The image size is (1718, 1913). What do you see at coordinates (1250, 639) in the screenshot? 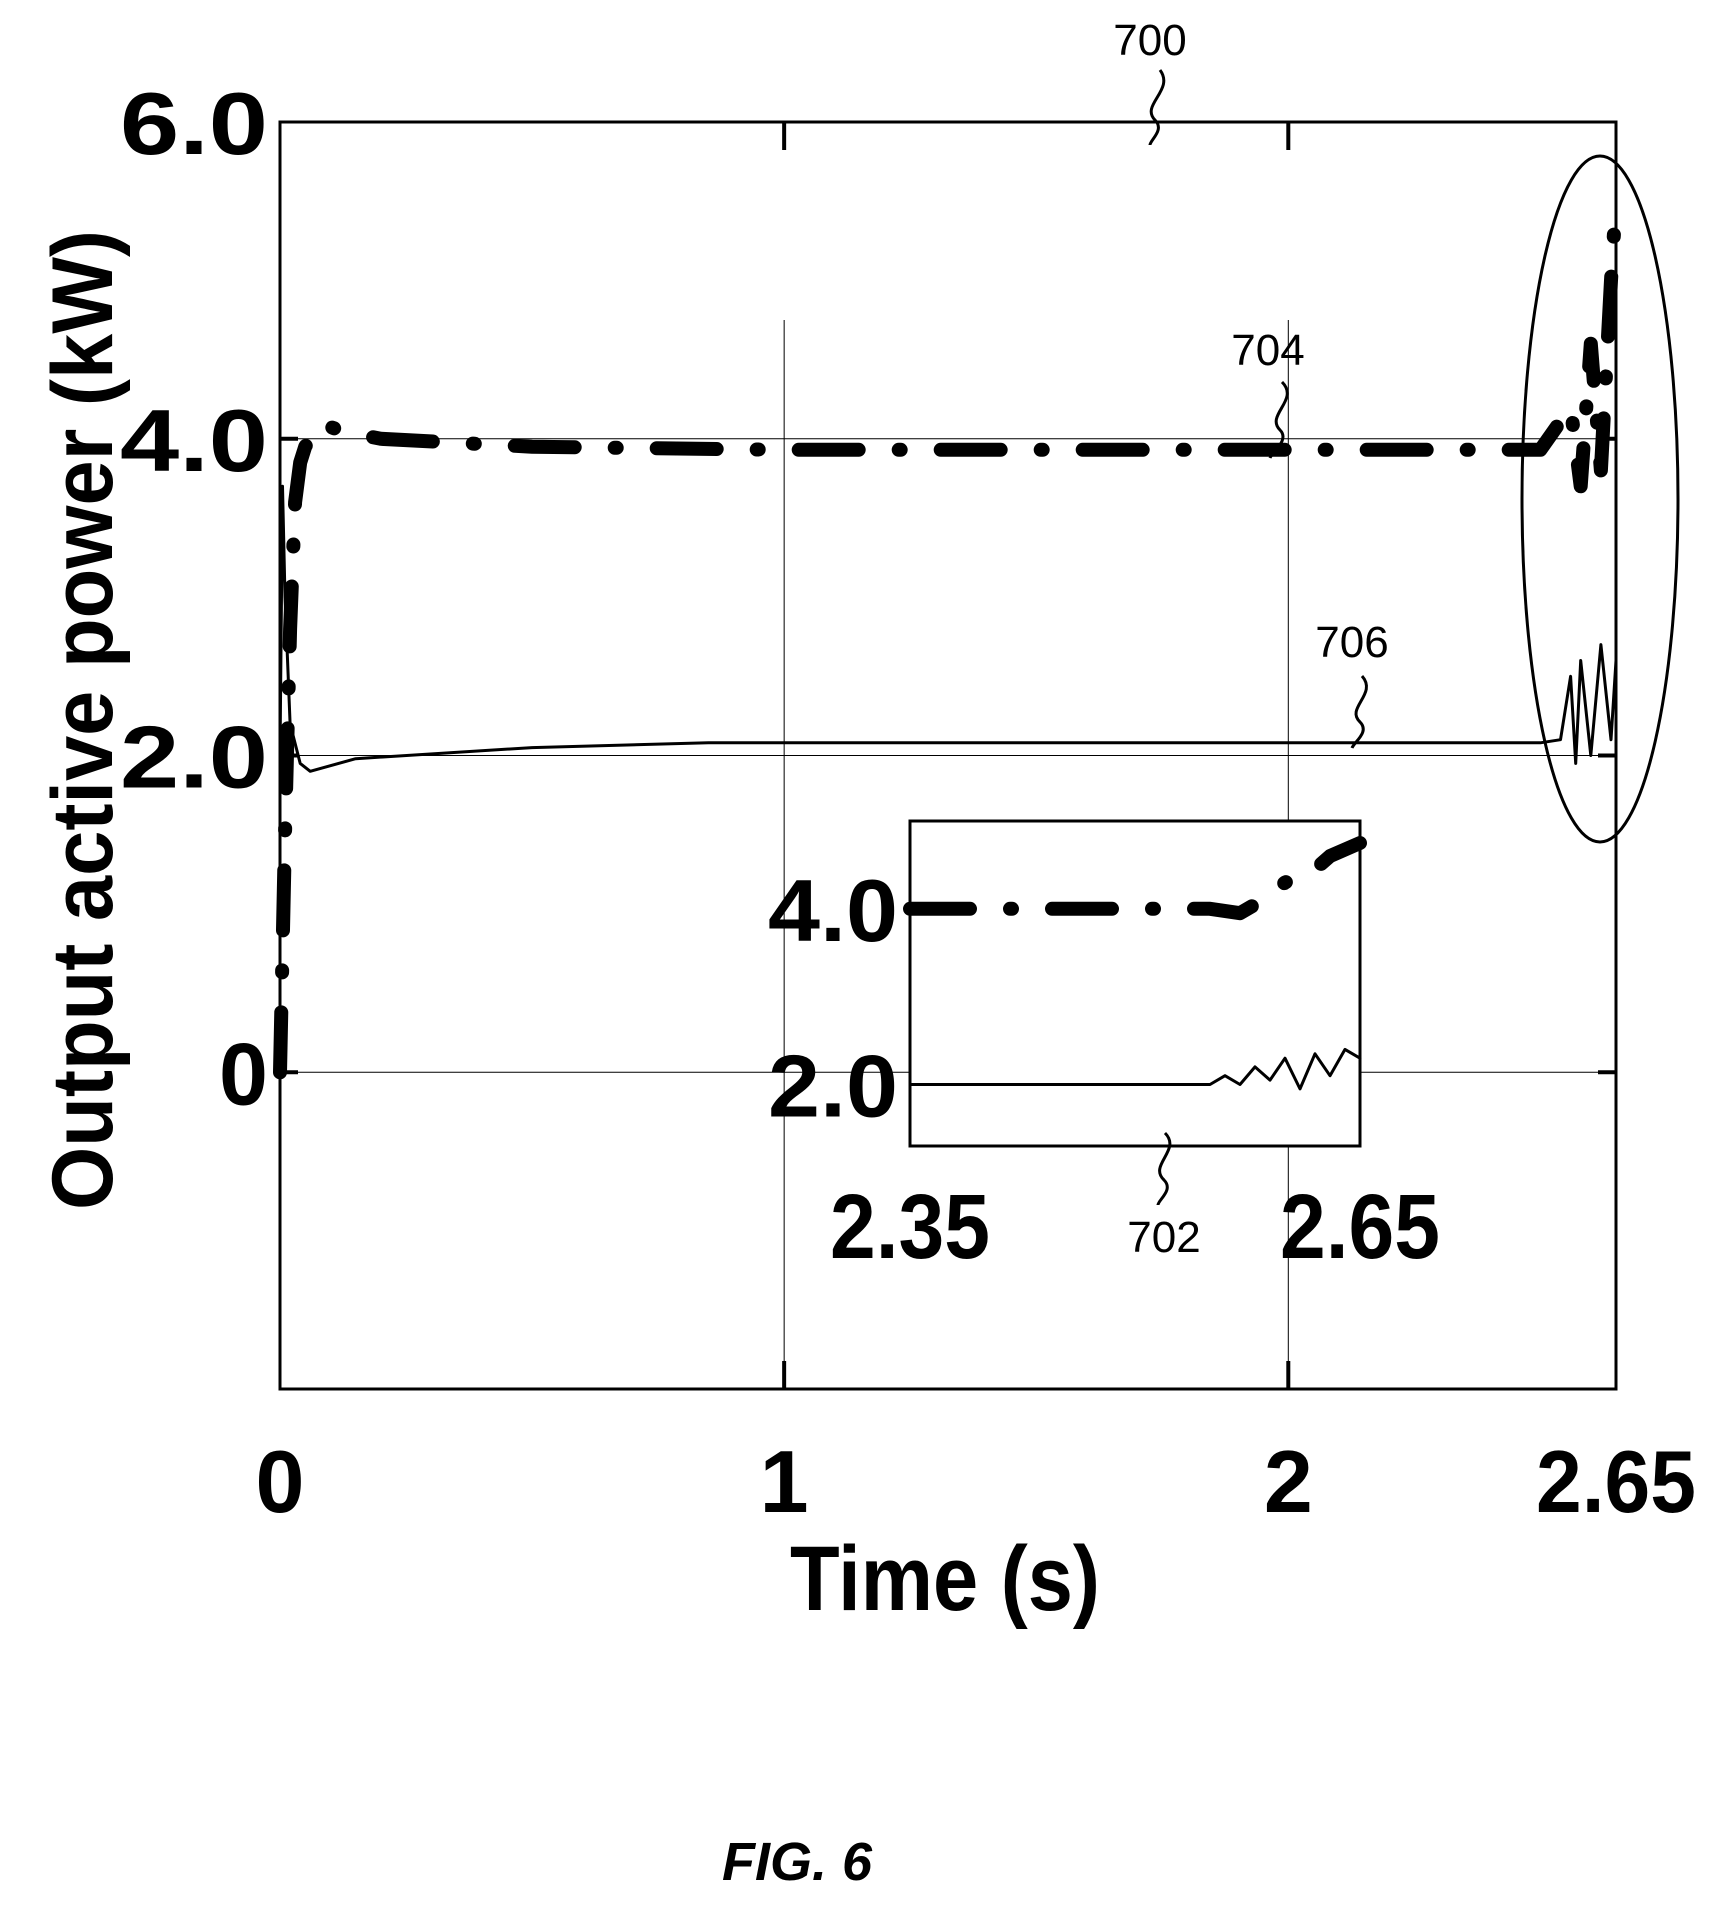
I see `reference-numerals: 700 704 706 702` at bounding box center [1250, 639].